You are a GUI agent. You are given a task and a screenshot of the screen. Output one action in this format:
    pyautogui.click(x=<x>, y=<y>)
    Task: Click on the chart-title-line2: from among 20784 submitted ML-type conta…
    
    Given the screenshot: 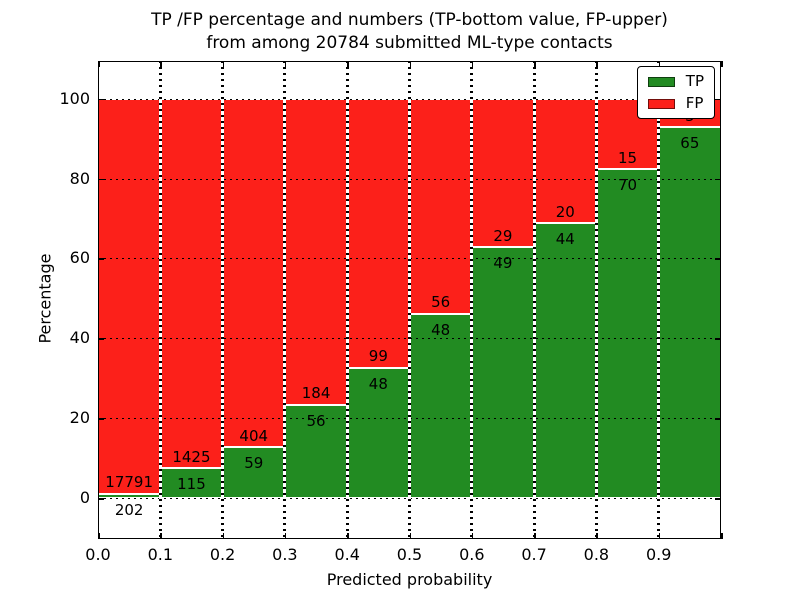 What is the action you would take?
    pyautogui.click(x=409, y=43)
    